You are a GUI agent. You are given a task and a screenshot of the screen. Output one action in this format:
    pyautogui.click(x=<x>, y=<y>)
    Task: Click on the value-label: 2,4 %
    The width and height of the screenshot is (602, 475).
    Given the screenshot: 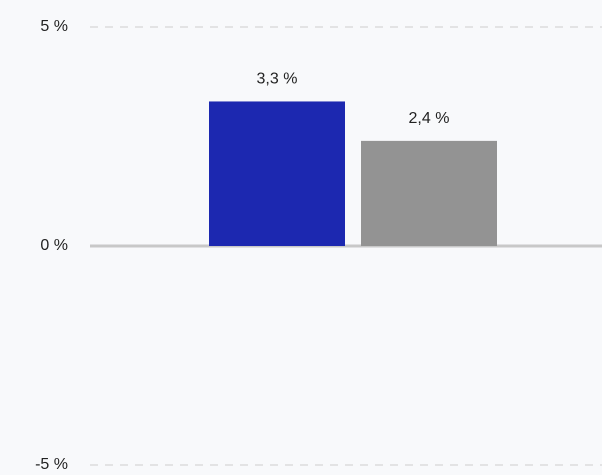 What is the action you would take?
    pyautogui.click(x=429, y=118)
    